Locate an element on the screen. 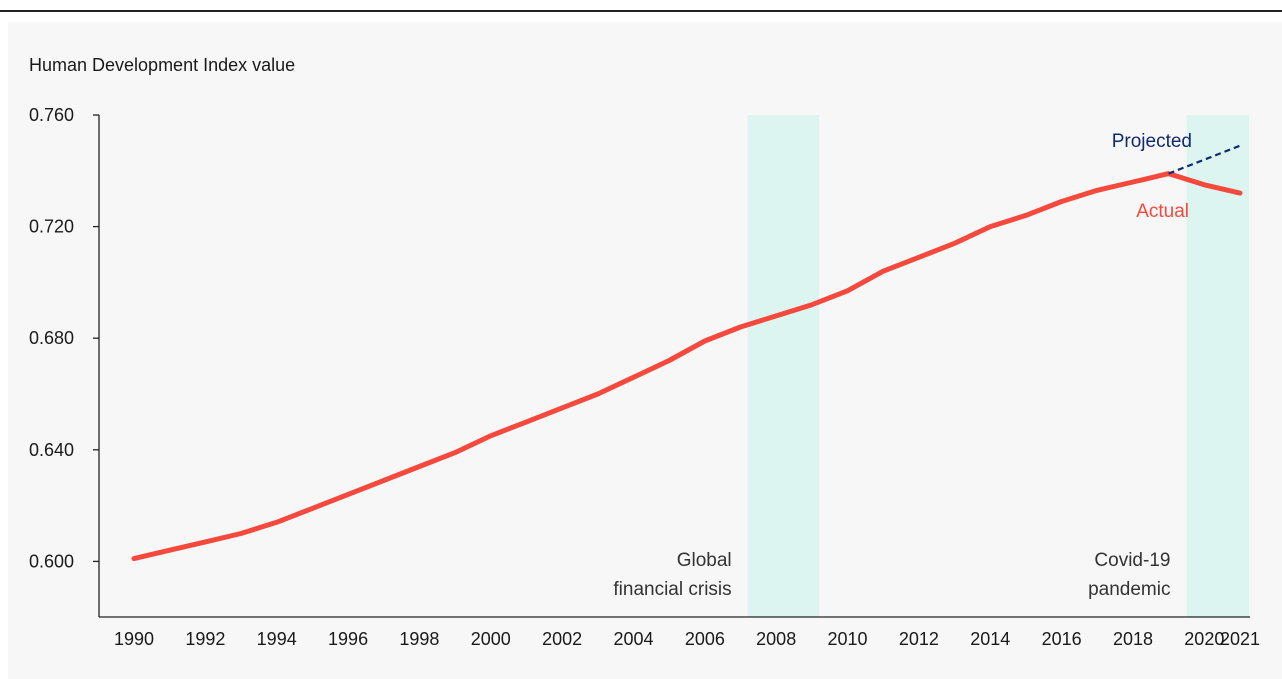 The image size is (1282, 679). y-tick-label: 0.760 is located at coordinates (51, 115).